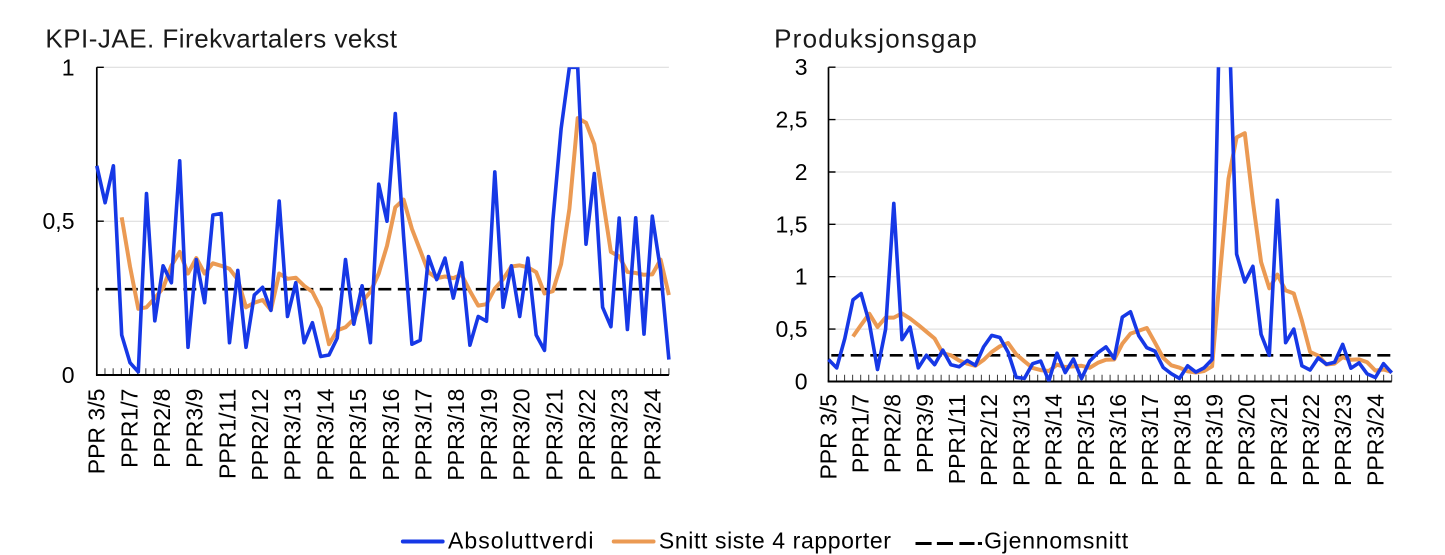  I want to click on svg-text: 3, so click(801, 67).